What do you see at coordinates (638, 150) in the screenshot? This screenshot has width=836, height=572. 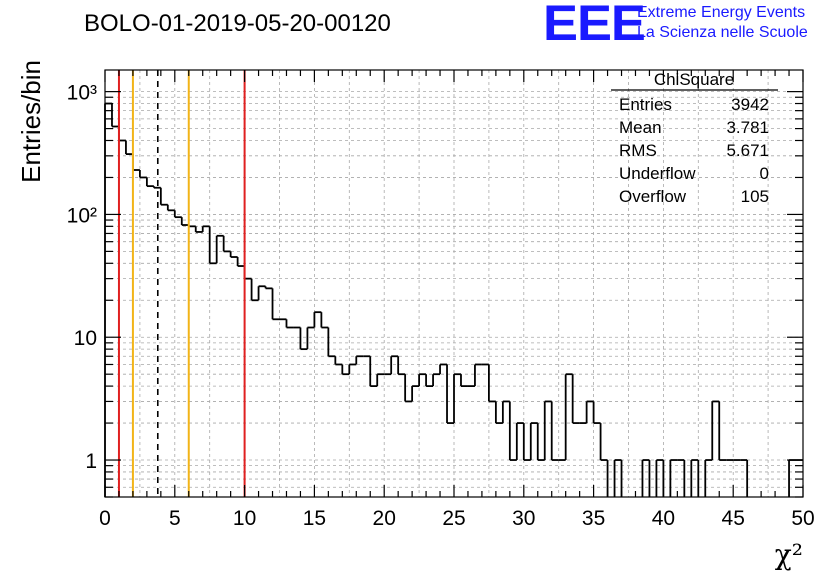 I see `stats-label: RMS` at bounding box center [638, 150].